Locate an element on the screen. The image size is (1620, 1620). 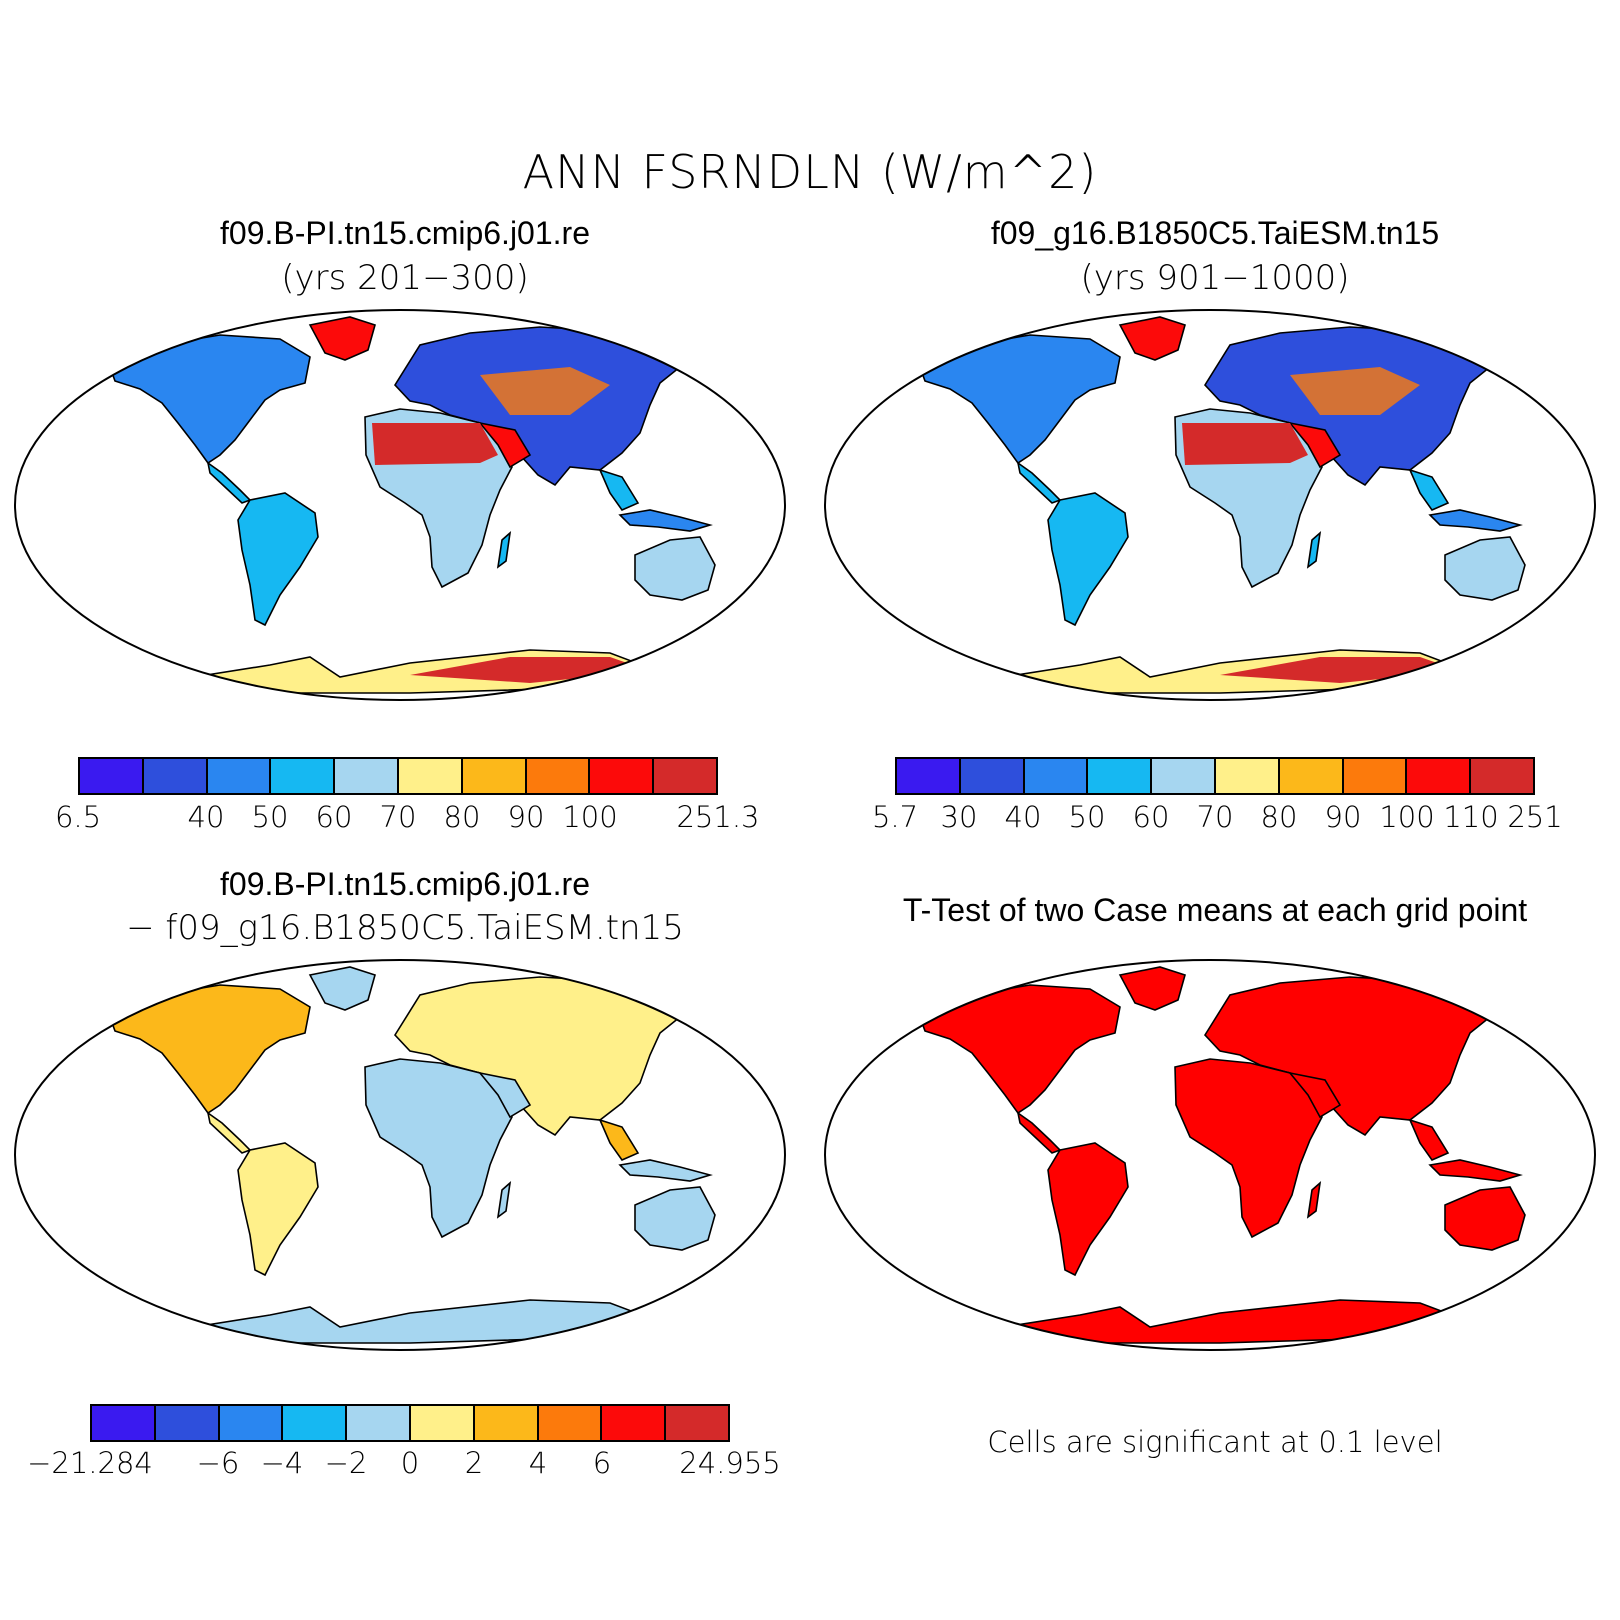
colorbar-2-tick-label: 100 is located at coordinates (1407, 817).